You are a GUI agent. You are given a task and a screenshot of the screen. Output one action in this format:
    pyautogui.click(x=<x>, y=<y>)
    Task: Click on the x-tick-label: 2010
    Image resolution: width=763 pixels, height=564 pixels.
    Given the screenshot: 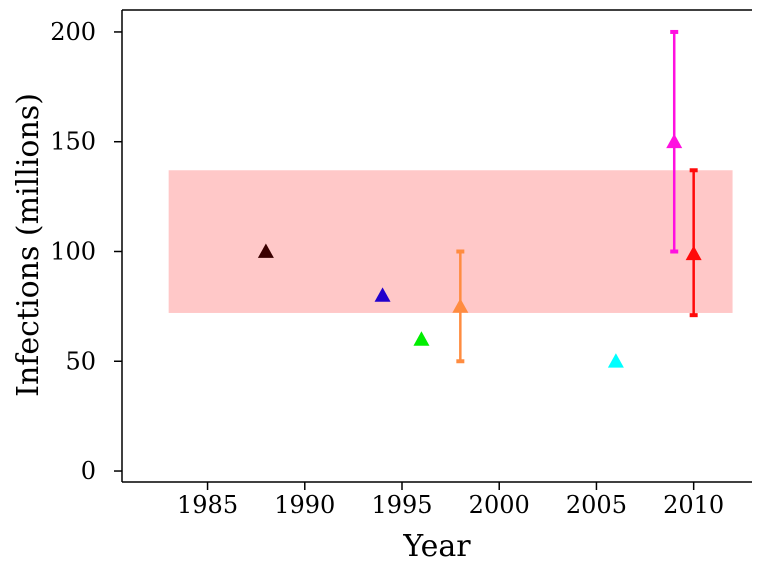 What is the action you would take?
    pyautogui.click(x=693, y=505)
    